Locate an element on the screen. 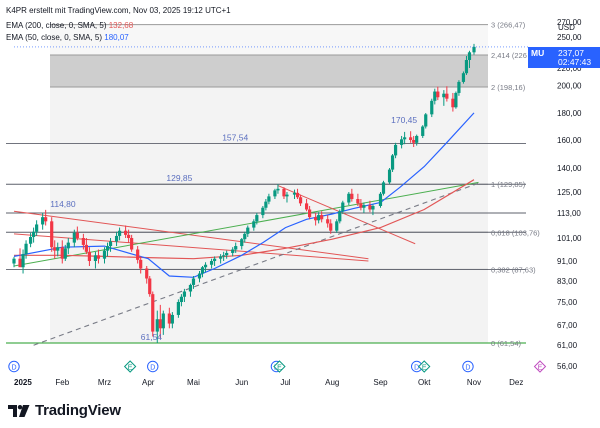 The image size is (600, 428). trendline-upper-falling is located at coordinates (191, 235).